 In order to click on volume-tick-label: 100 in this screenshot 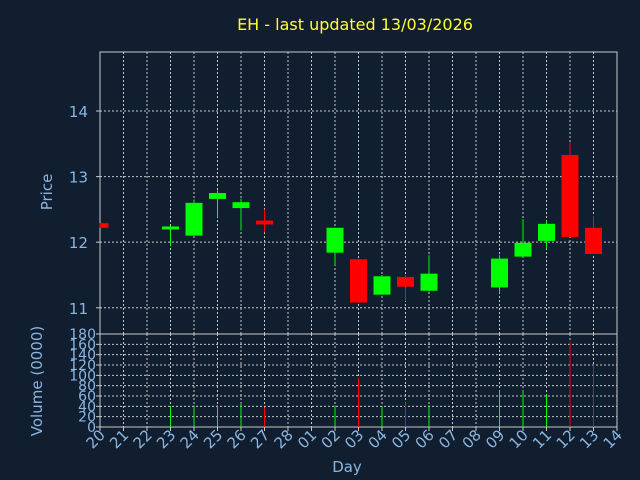, I will do `click(82, 376)`.